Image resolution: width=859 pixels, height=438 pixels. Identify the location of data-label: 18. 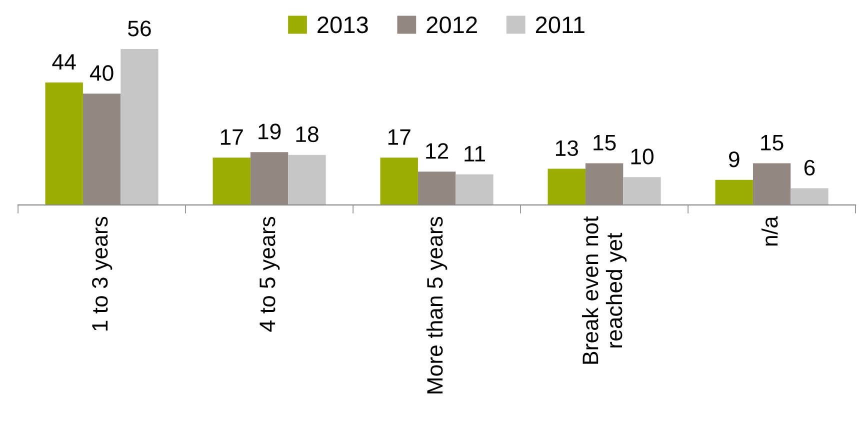
(307, 134).